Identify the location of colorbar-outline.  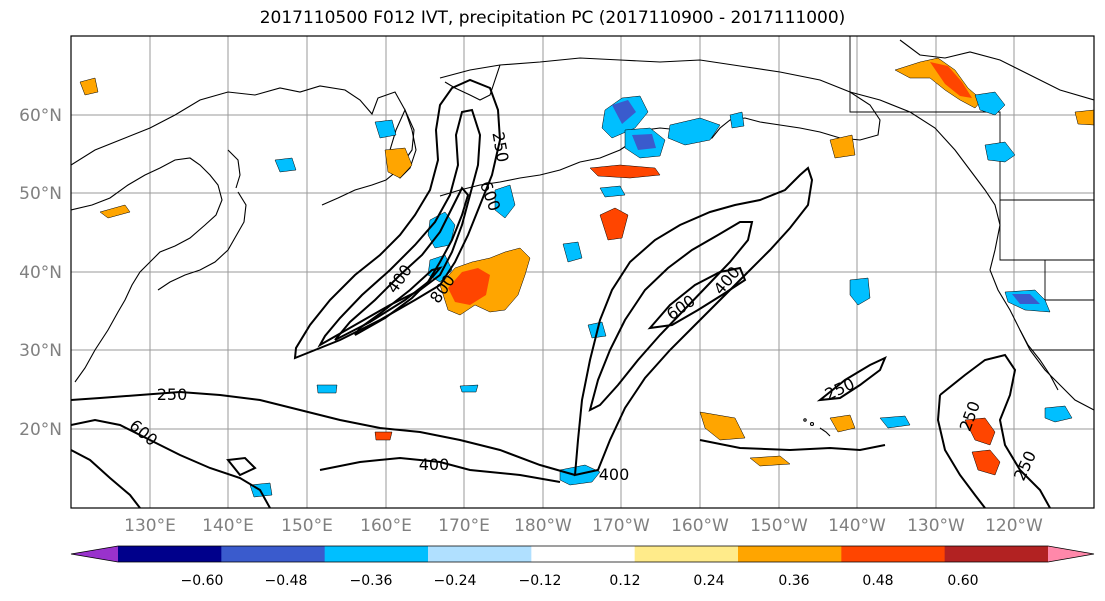
(582, 554).